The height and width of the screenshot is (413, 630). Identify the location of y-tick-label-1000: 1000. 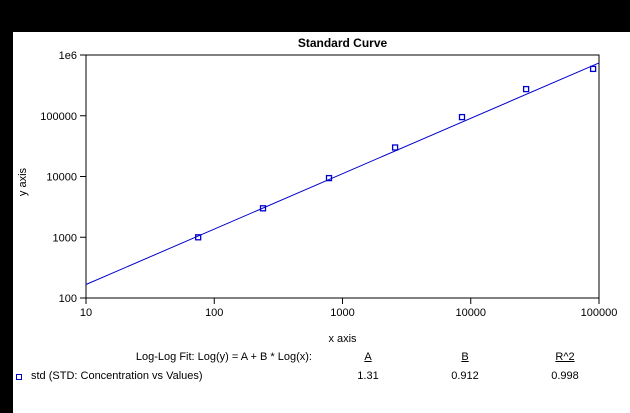
(65, 238).